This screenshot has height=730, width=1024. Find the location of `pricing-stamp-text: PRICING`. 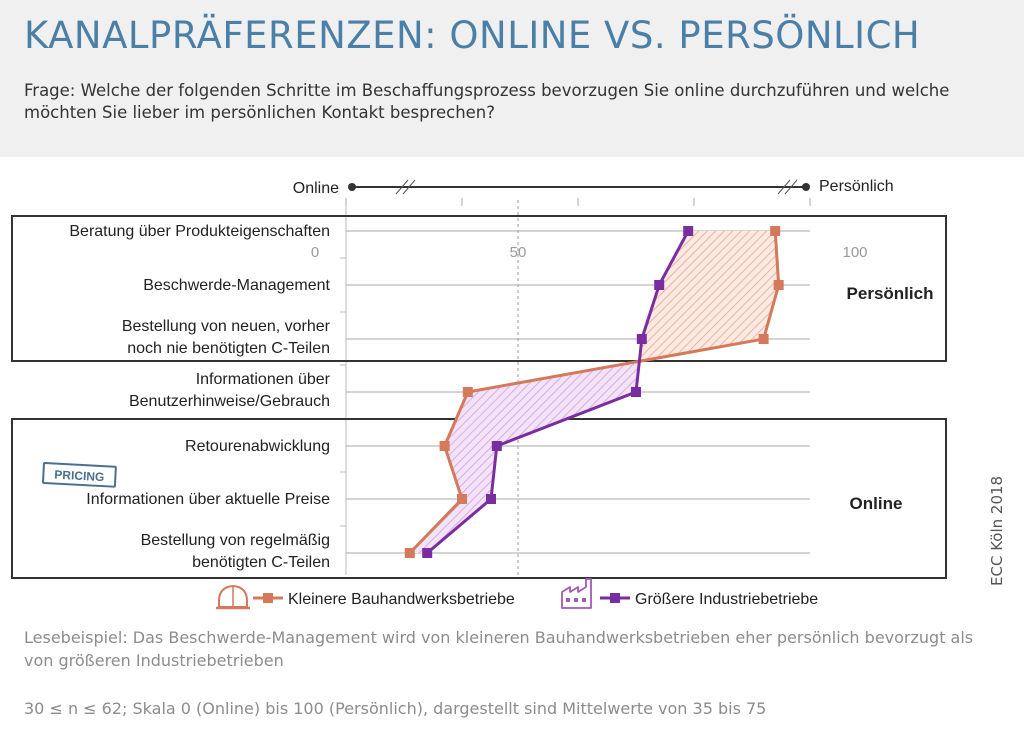

pricing-stamp-text: PRICING is located at coordinates (79, 476).